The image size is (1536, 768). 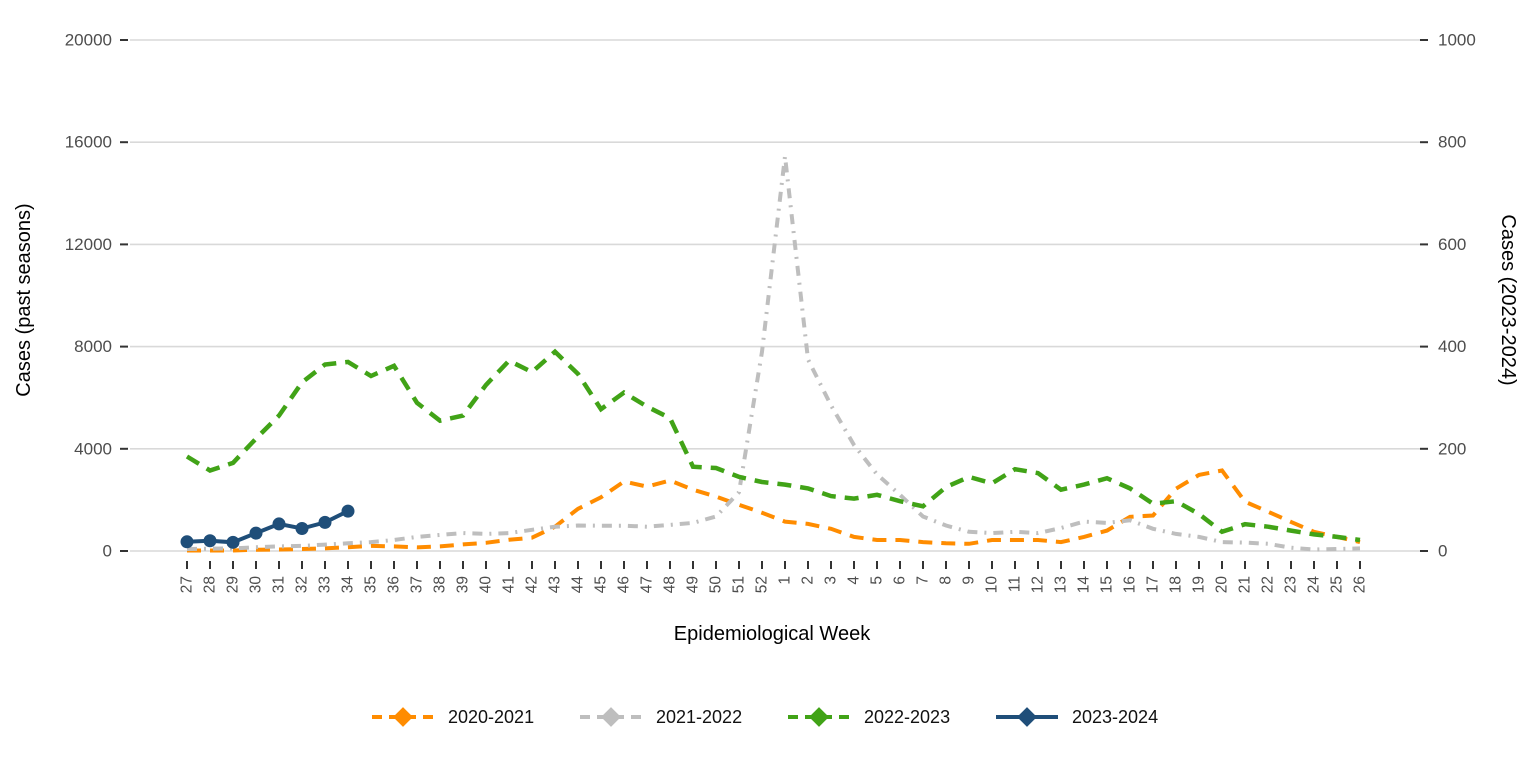 I want to click on x-tick-label: 43, so click(x=555, y=584).